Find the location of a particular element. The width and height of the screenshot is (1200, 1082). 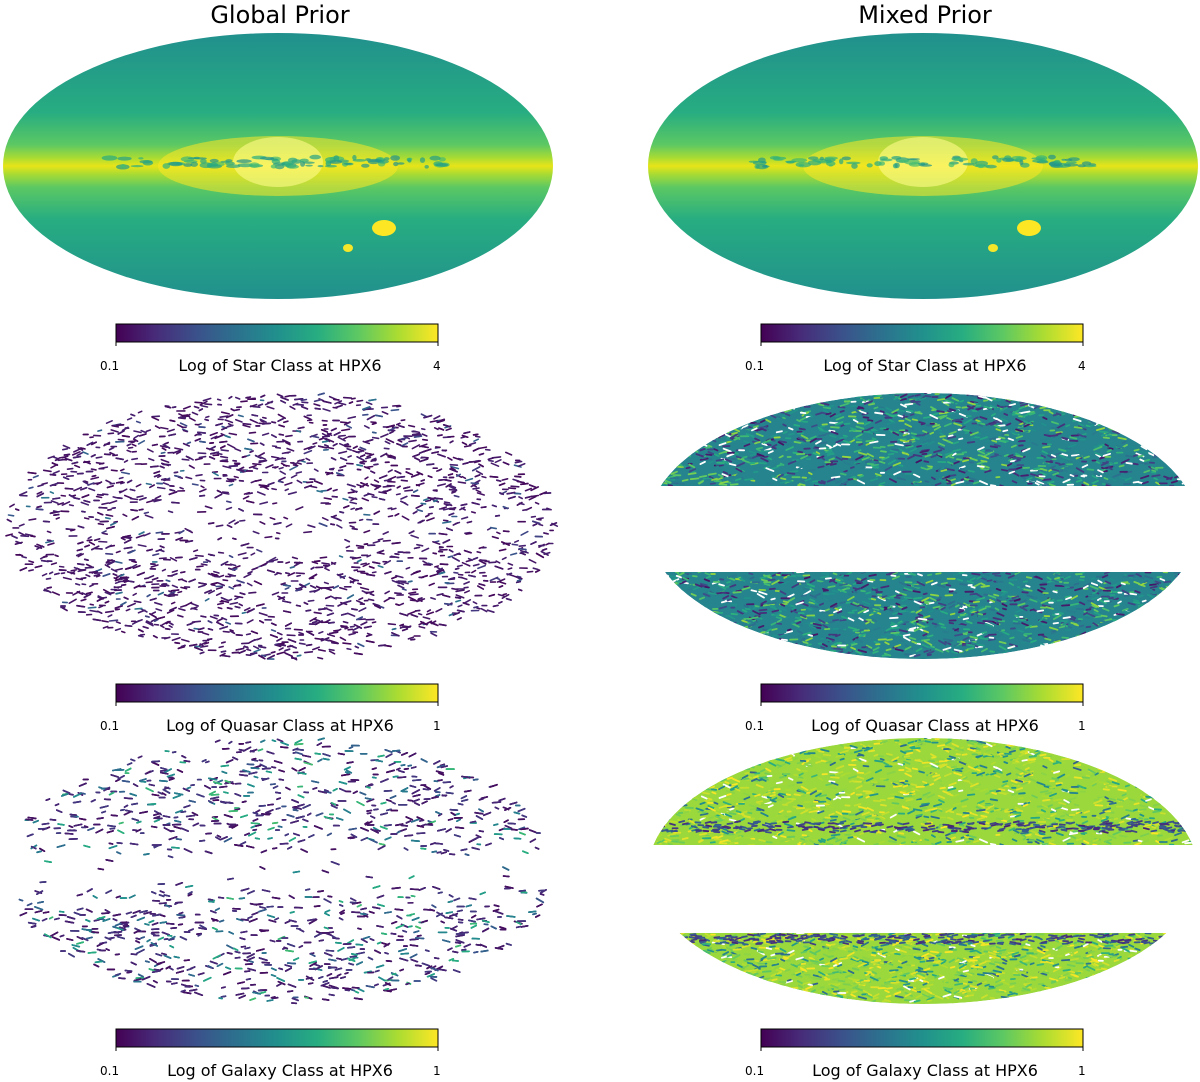

skymap-global-quasar is located at coordinates (282, 549).